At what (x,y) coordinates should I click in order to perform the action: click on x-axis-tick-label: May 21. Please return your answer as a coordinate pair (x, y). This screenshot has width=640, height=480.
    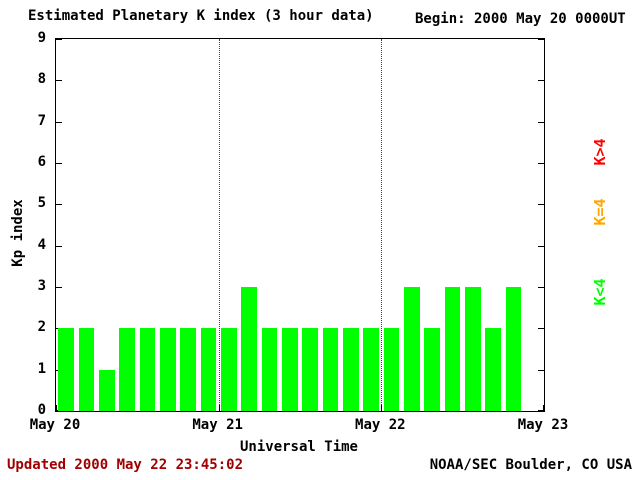
    Looking at the image, I should click on (217, 425).